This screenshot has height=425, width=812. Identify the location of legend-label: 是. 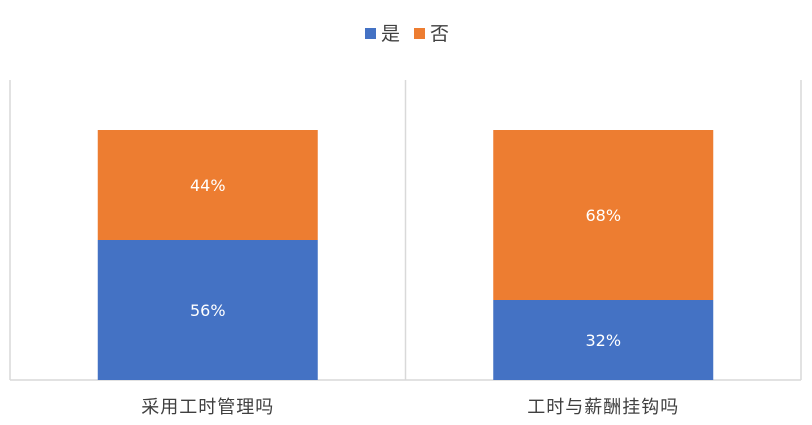
(390, 34).